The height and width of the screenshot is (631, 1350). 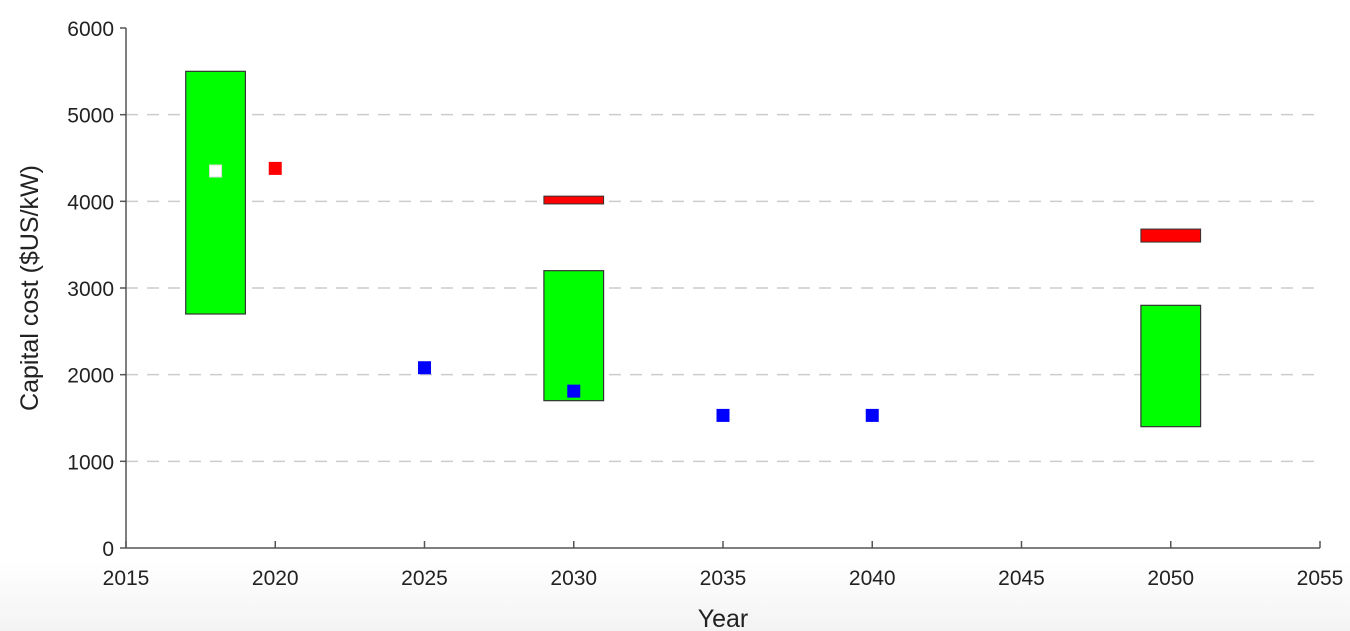 What do you see at coordinates (872, 578) in the screenshot?
I see `x-tick-label: 2040` at bounding box center [872, 578].